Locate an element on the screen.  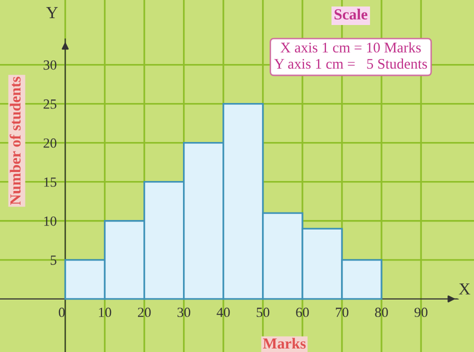
y-tick-label: 25 is located at coordinates (50, 104).